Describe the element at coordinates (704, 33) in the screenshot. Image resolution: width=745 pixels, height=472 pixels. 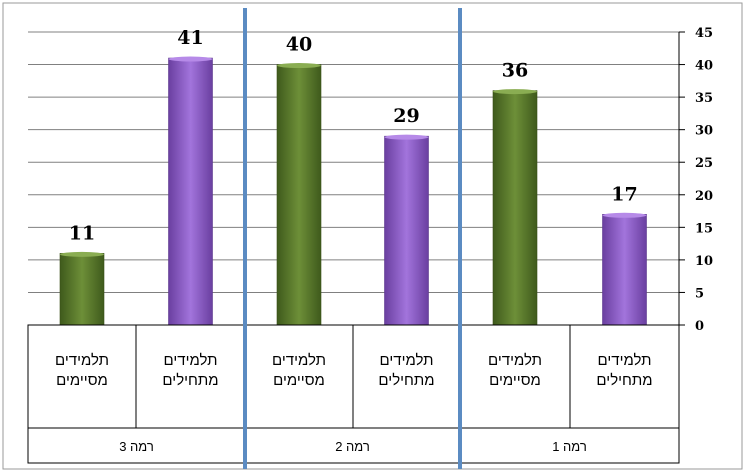
I see `y-tick-label: 45` at that location.